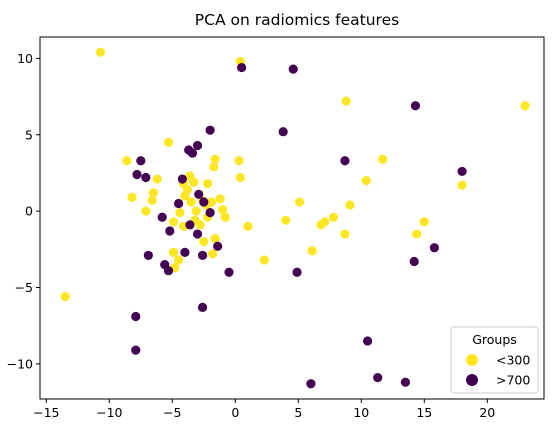 Image resolution: width=554 pixels, height=435 pixels. I want to click on y-axis: −10 −5 0 5 10, so click(23, 211).